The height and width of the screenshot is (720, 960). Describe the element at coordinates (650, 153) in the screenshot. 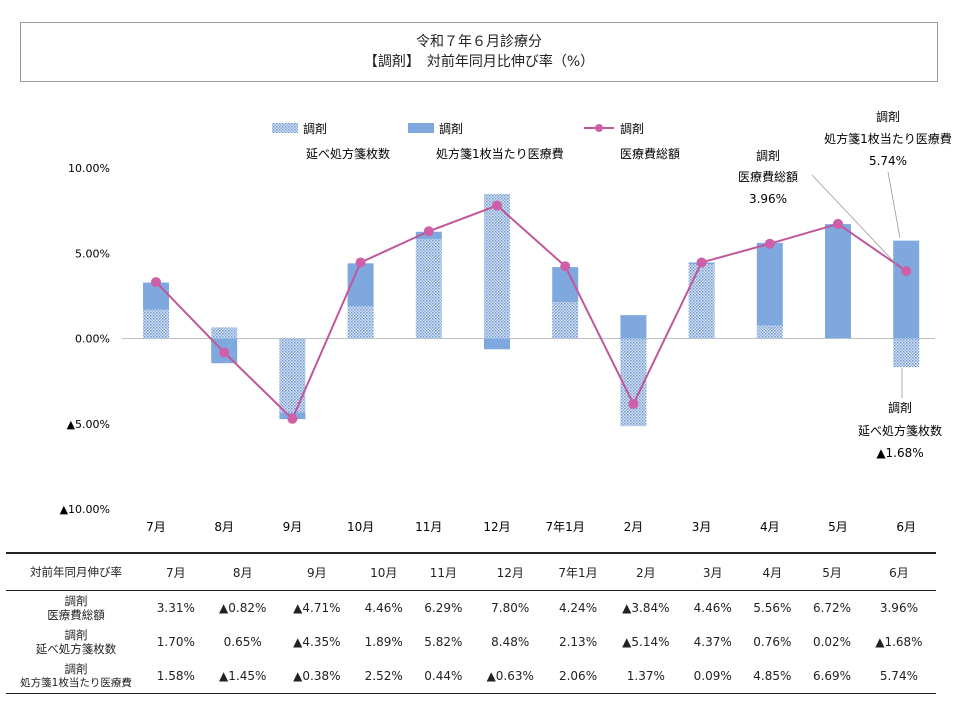

I see `legend-label-total-2: 医療費総額` at that location.